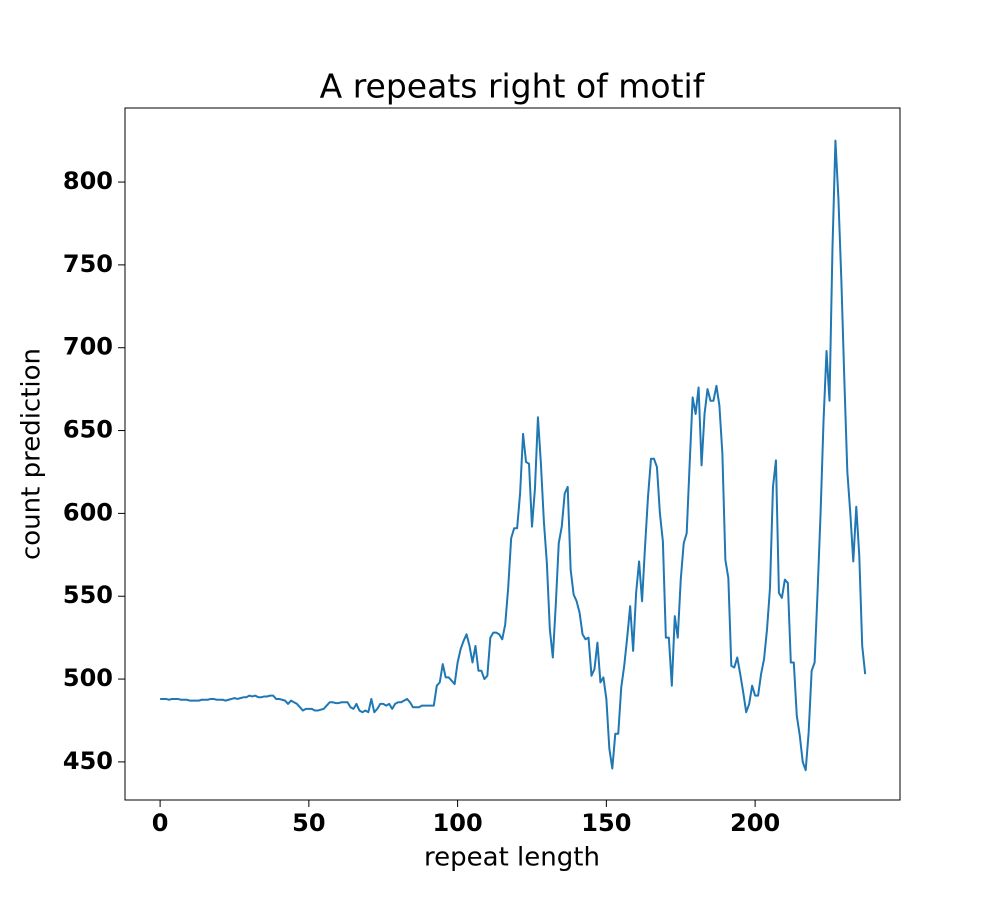 This screenshot has height=900, width=1000. What do you see at coordinates (88, 595) in the screenshot?
I see `y-tick-label: 550` at bounding box center [88, 595].